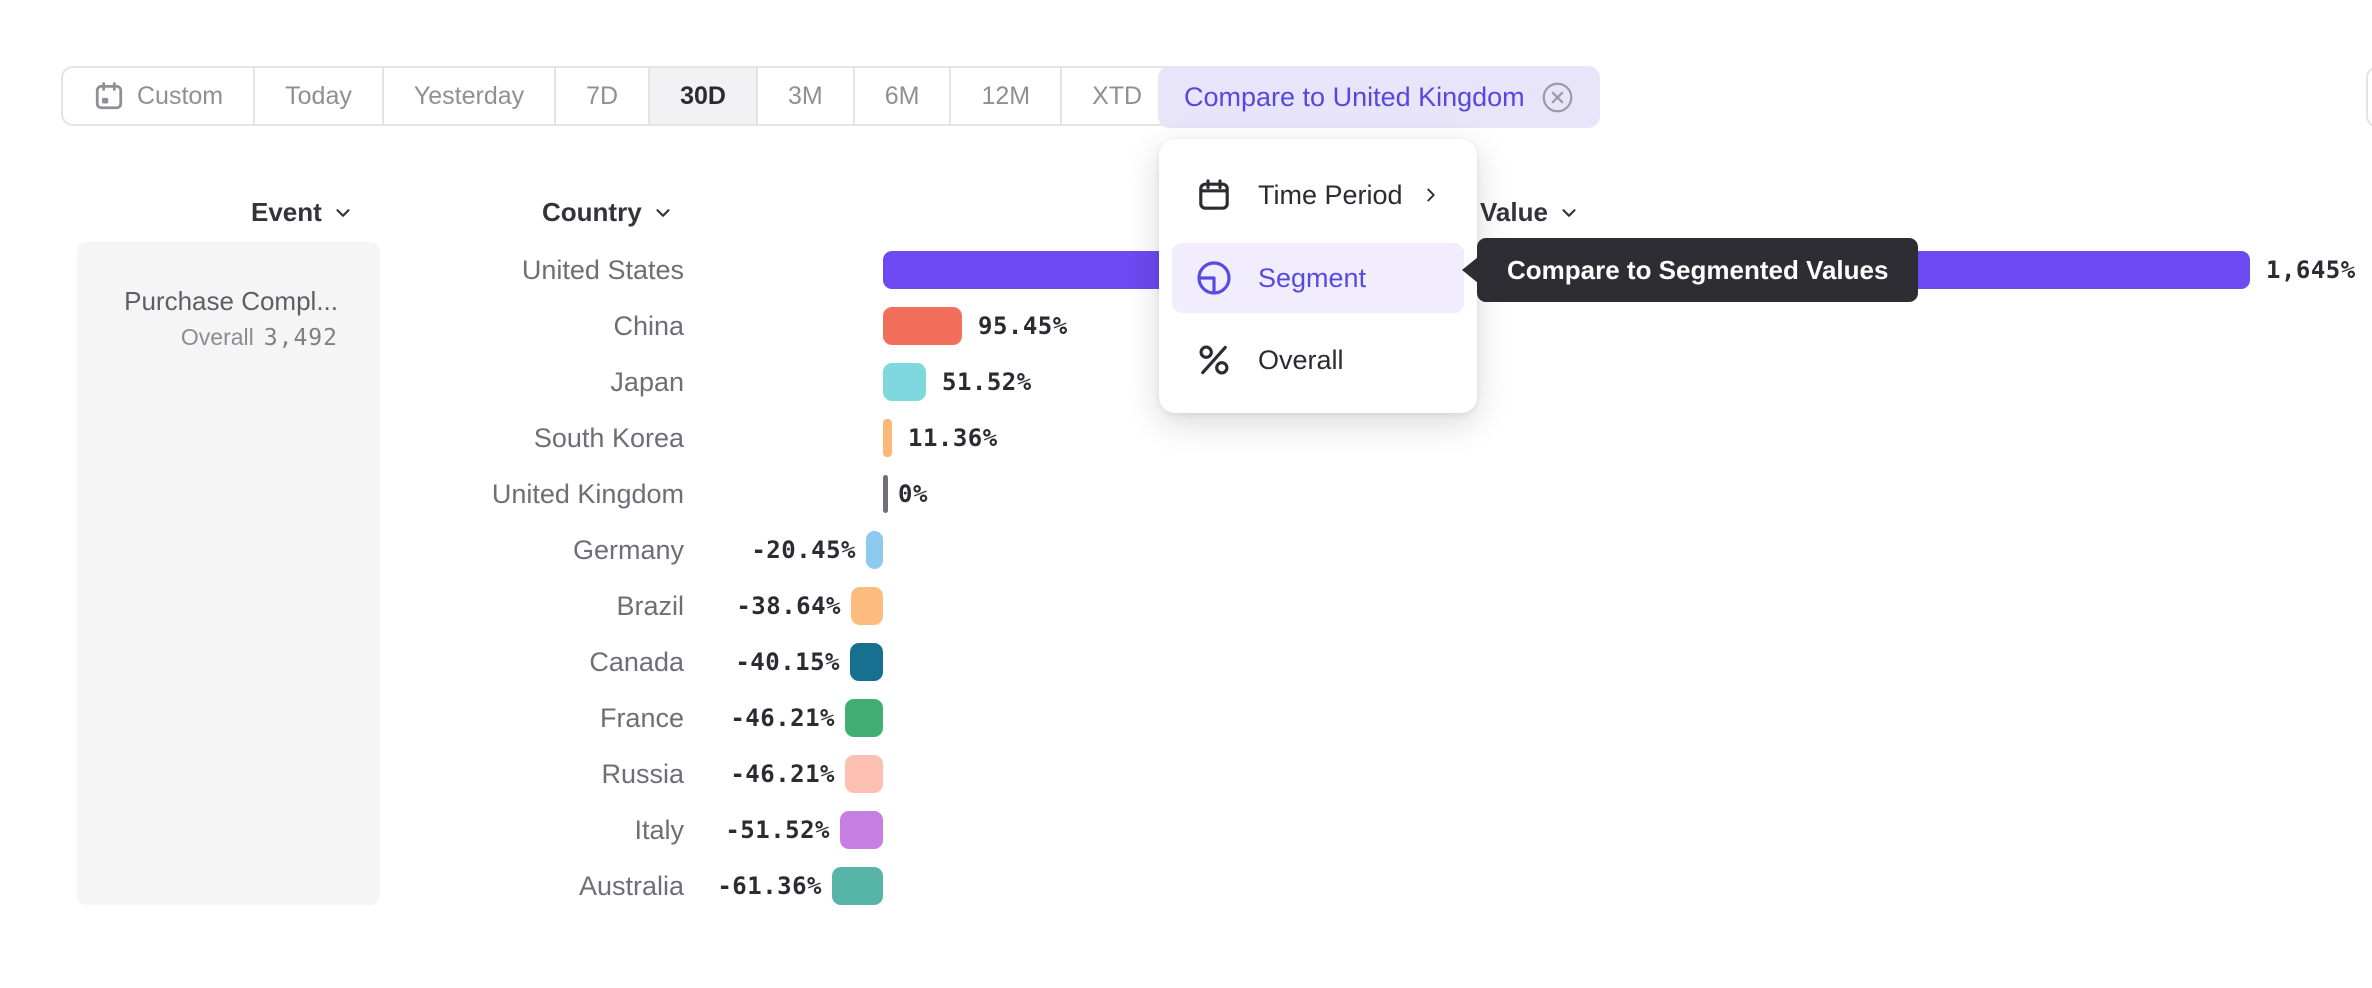 This screenshot has height=988, width=2372. What do you see at coordinates (1557, 97) in the screenshot?
I see `close-circle-icon` at bounding box center [1557, 97].